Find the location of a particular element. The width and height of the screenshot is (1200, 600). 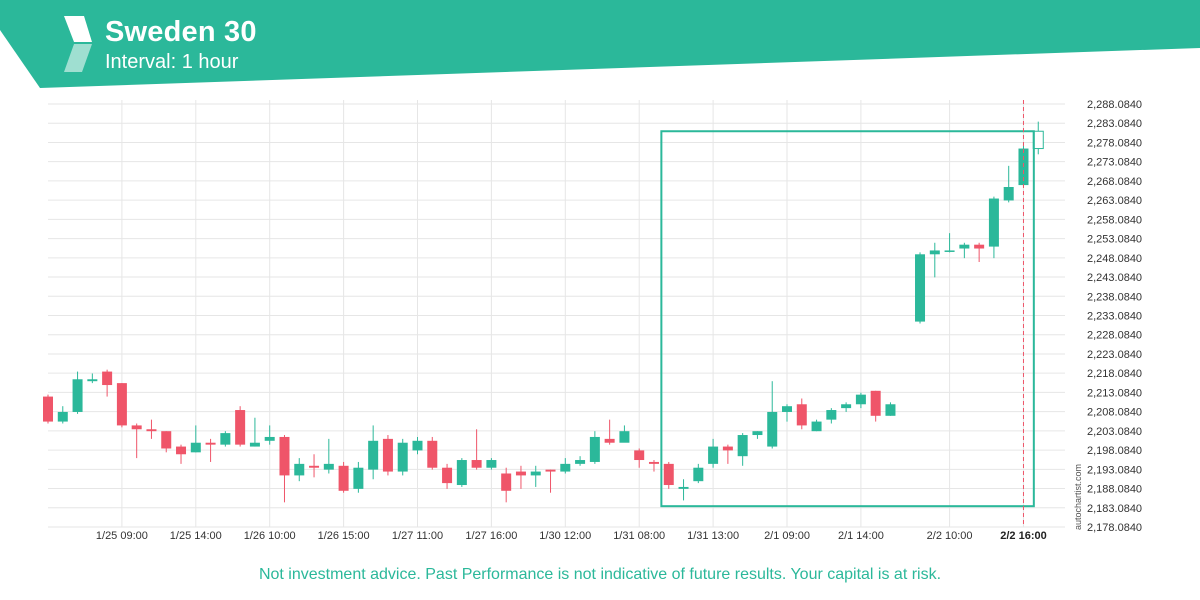

x-tick-label: 1/25 14:00 is located at coordinates (196, 536).